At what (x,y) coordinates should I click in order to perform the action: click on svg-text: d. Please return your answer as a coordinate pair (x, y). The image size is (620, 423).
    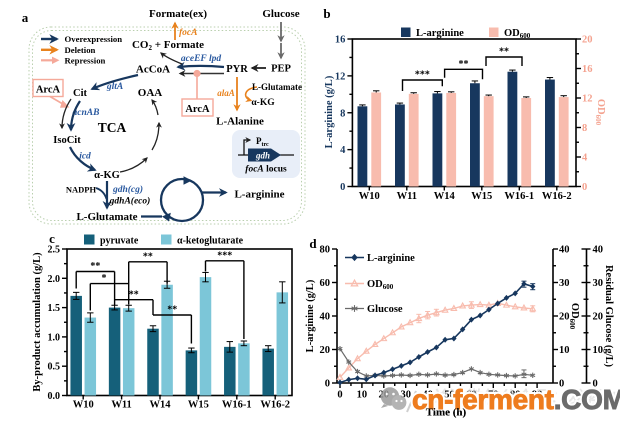
    Looking at the image, I should click on (313, 243).